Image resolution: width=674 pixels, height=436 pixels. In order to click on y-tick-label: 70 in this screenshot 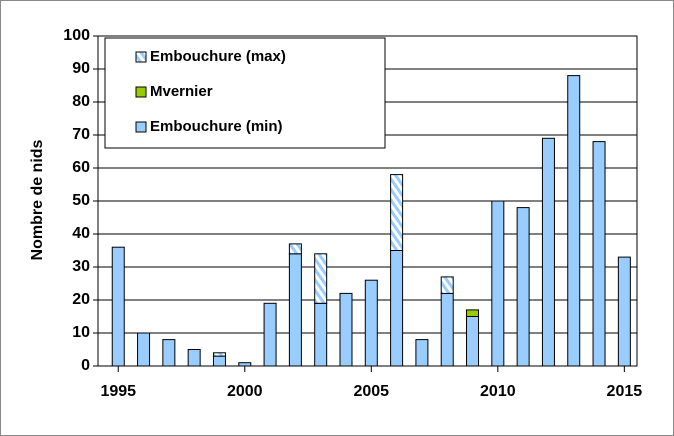, I will do `click(81, 134)`.